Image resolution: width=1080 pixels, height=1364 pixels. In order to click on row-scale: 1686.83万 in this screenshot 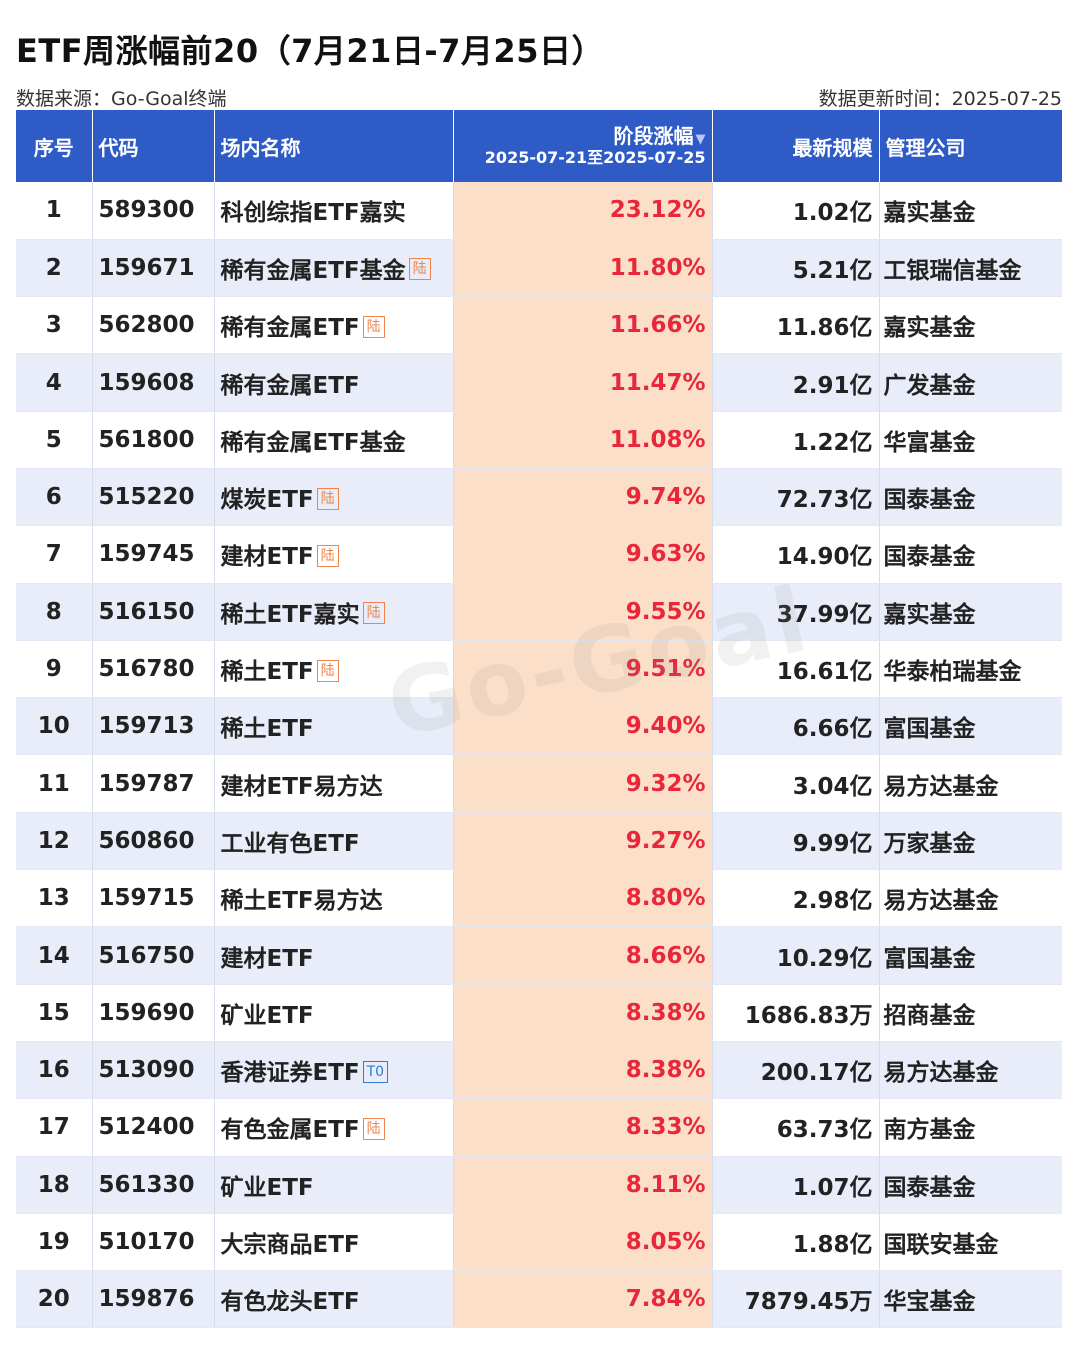, I will do `click(796, 1013)`.